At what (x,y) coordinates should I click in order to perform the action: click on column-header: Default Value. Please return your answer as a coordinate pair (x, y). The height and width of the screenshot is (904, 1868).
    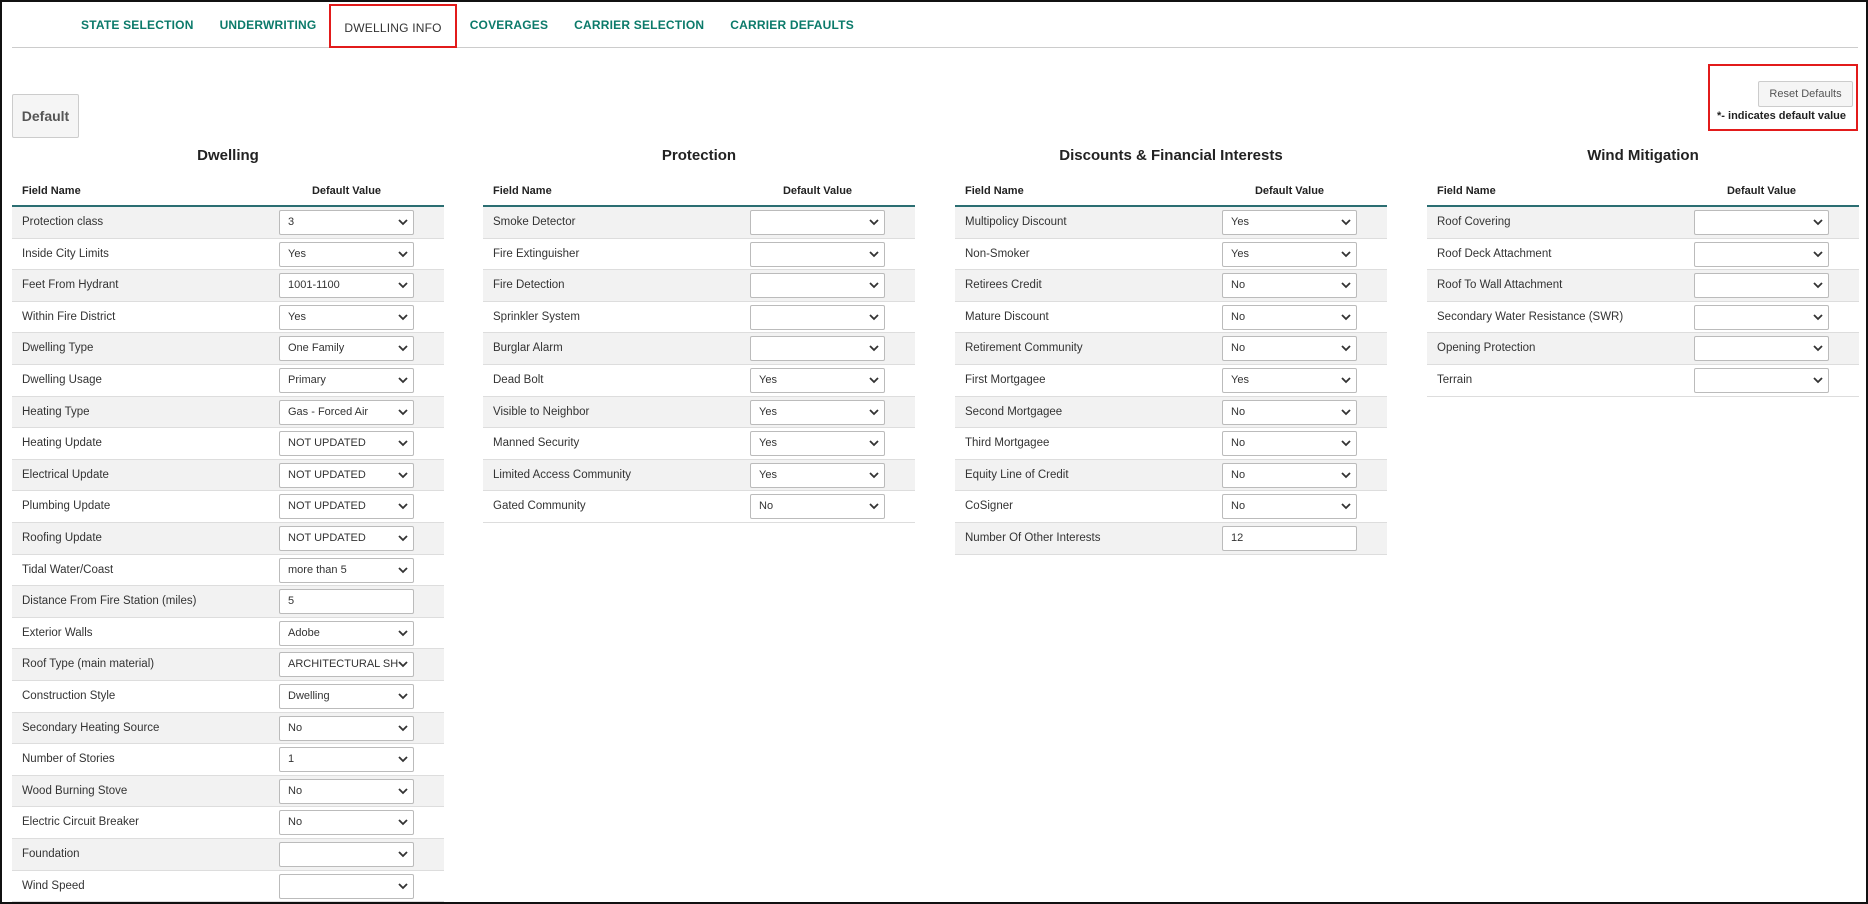
    Looking at the image, I should click on (1761, 191).